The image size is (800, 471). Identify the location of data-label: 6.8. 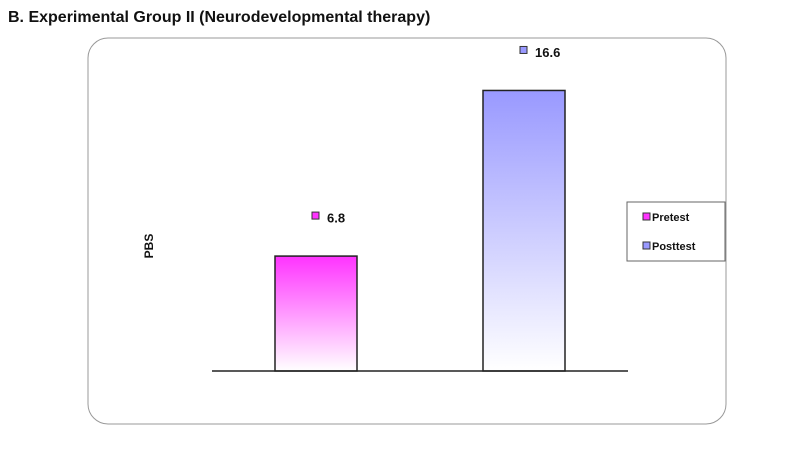
(336, 218).